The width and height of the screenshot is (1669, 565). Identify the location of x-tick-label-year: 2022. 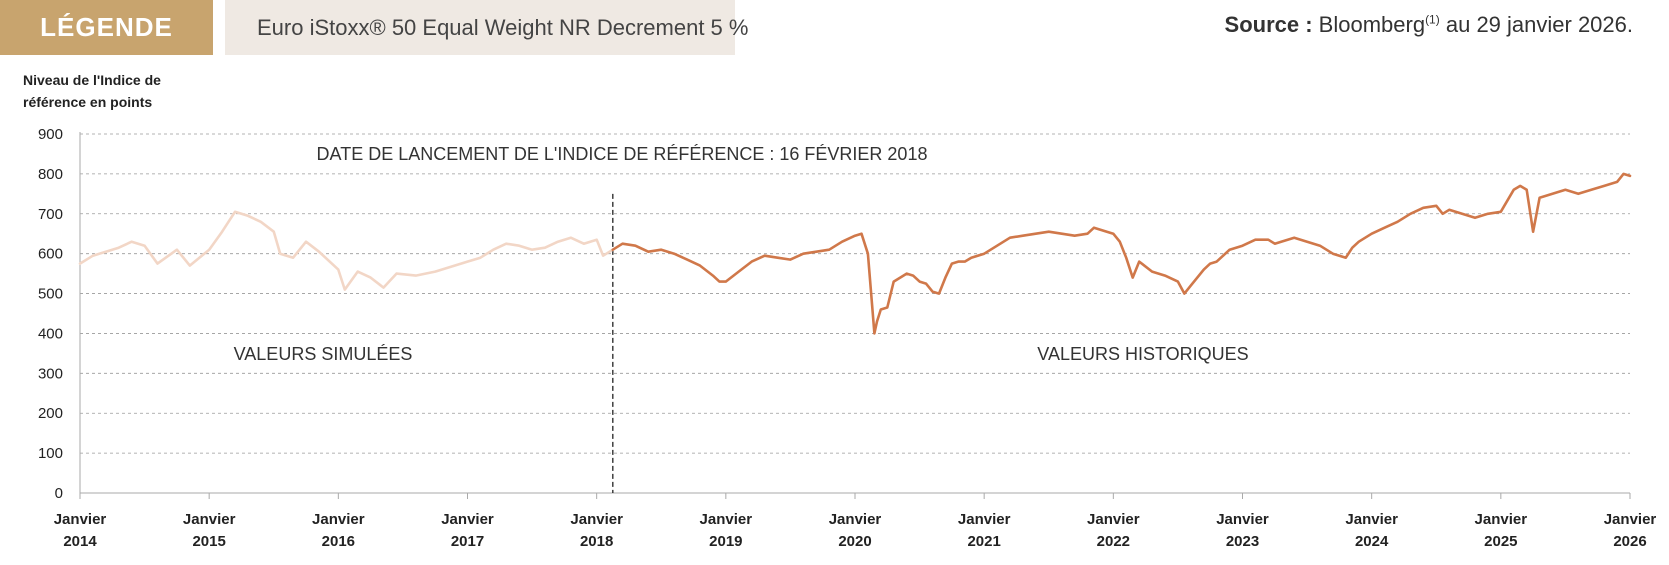
(1113, 541).